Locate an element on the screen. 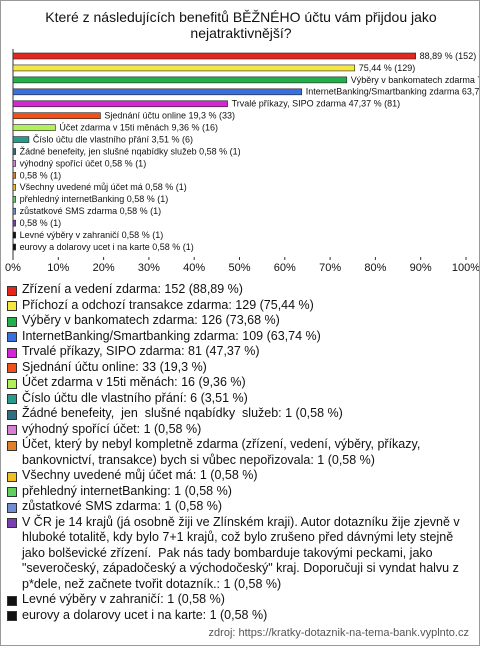 The width and height of the screenshot is (480, 646). legend-label: Všechny uvedené můj účet má: 1 (0,58 %) is located at coordinates (140, 475).